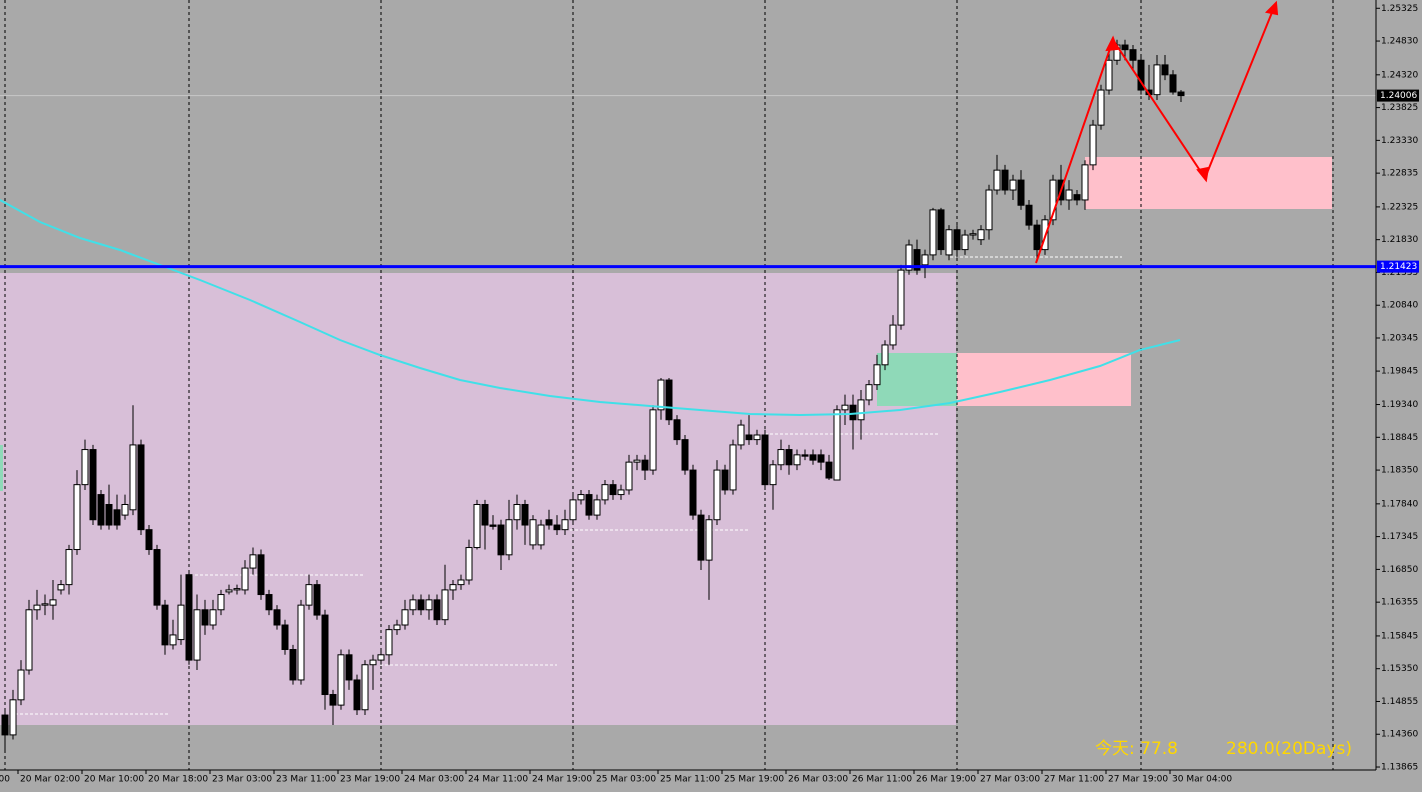 The width and height of the screenshot is (1422, 792). Describe the element at coordinates (1399, 75) in the screenshot. I see `y-tick-label: 1.24320` at that location.